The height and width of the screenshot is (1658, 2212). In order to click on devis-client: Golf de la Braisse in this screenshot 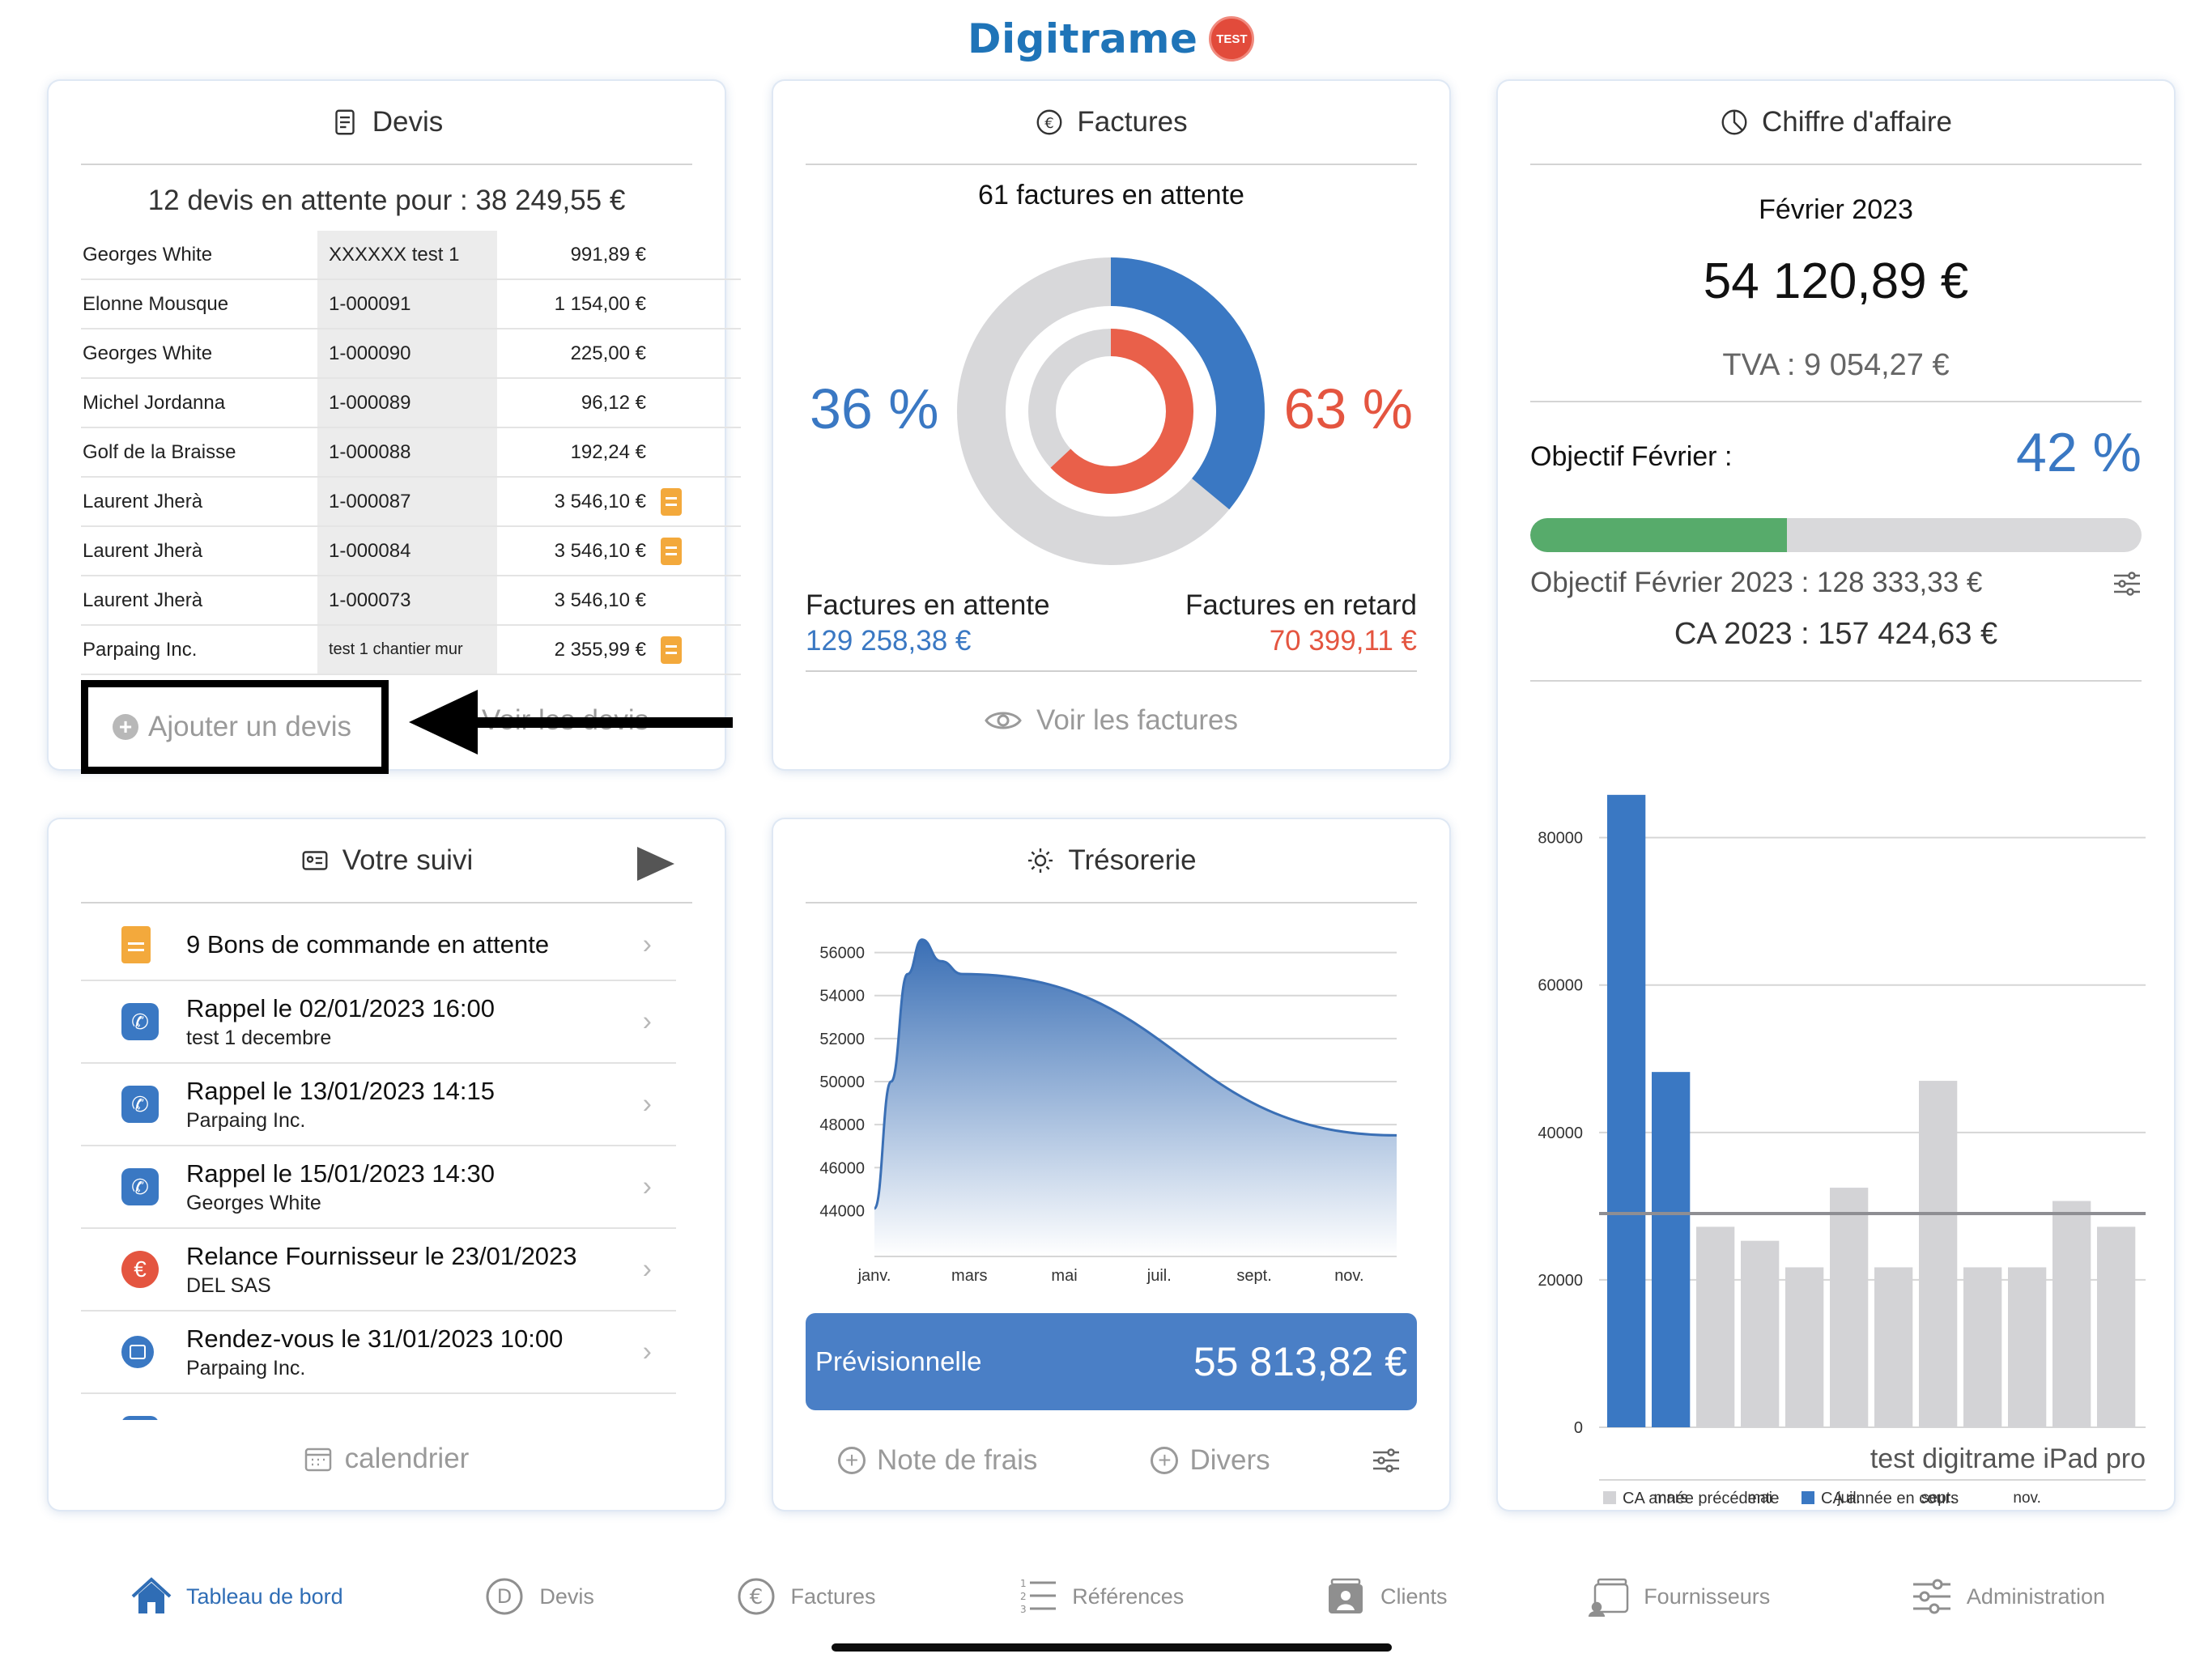, I will do `click(160, 451)`.